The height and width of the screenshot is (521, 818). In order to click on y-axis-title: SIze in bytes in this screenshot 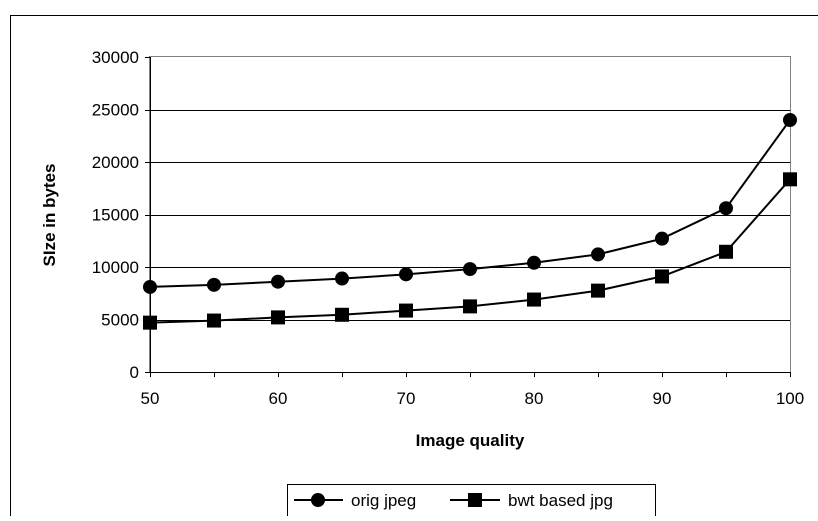, I will do `click(49, 215)`.